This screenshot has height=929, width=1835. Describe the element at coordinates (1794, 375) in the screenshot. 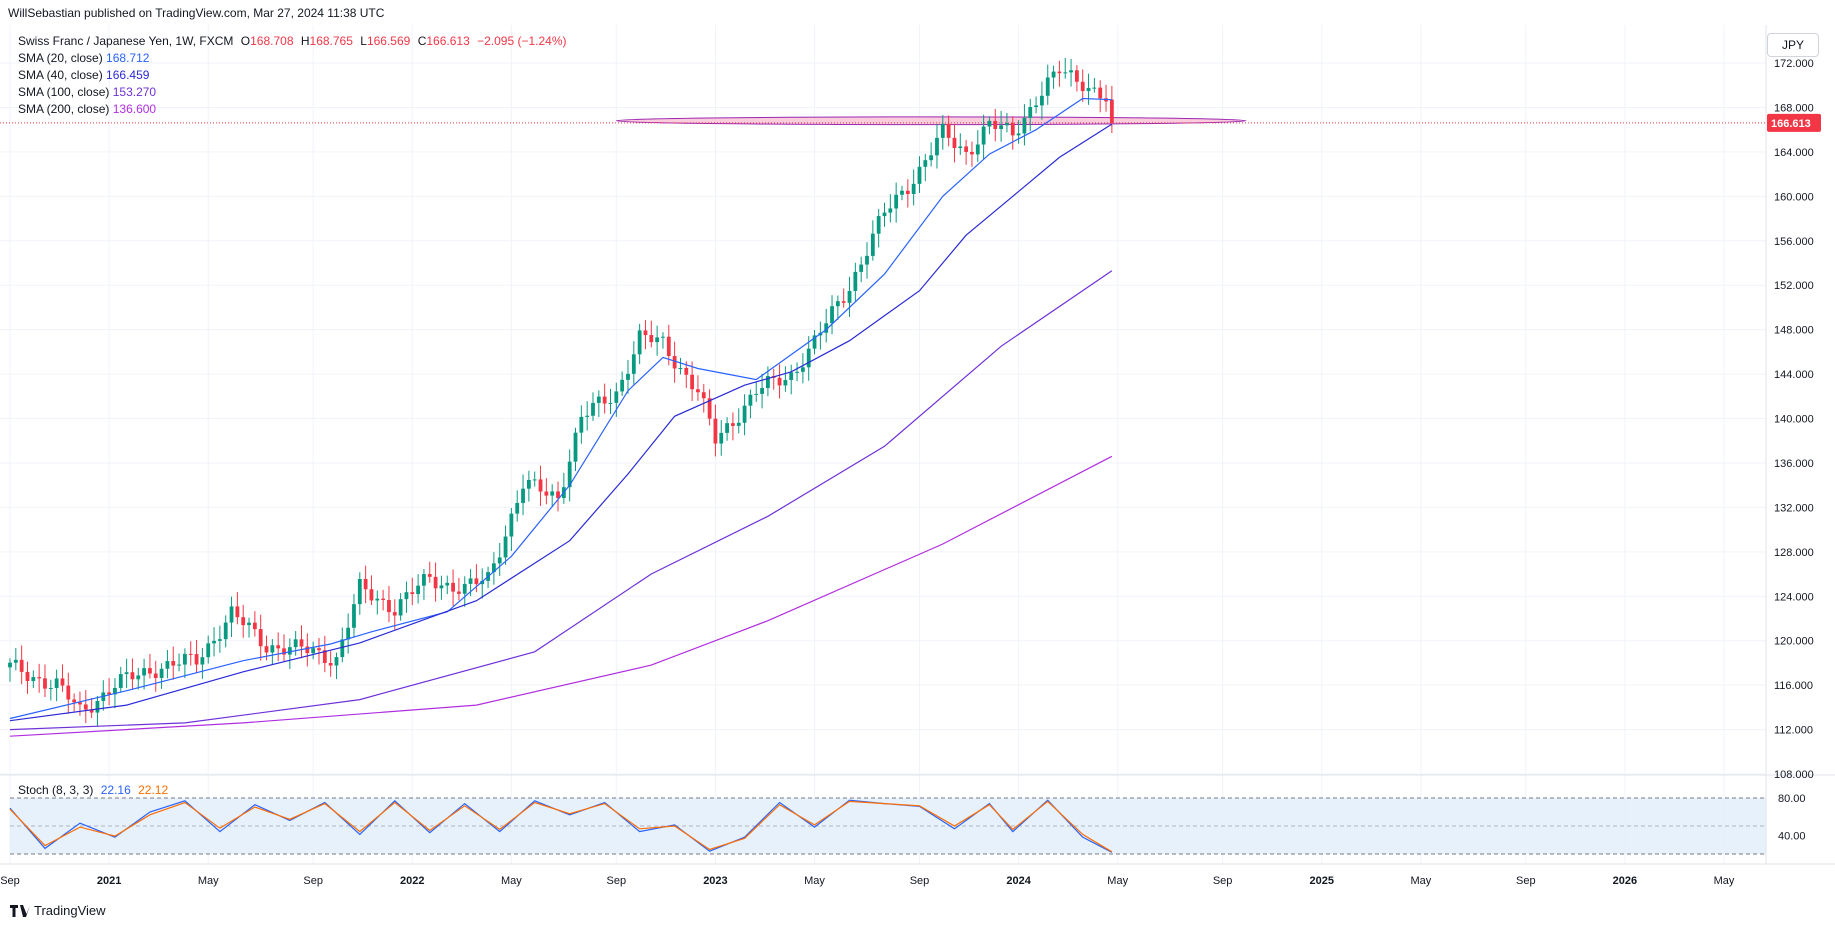

I see `price-tick-label: 144.000` at that location.